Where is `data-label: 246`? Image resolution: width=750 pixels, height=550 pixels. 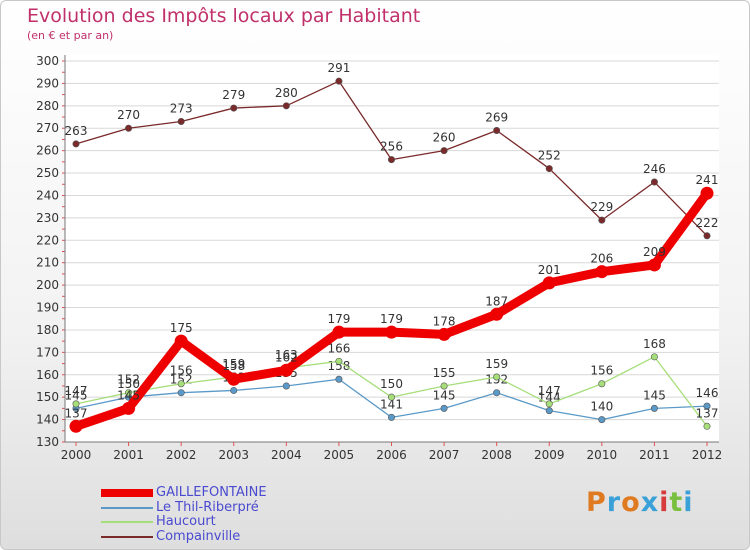
data-label: 246 is located at coordinates (654, 169).